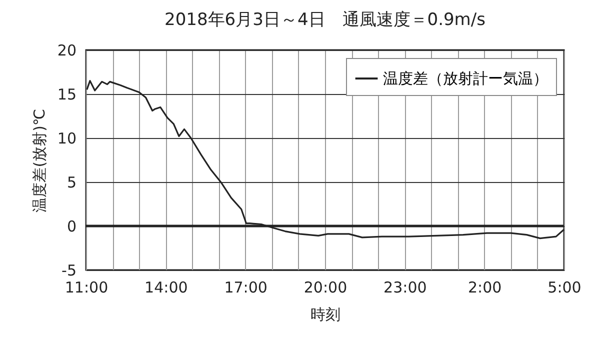 The width and height of the screenshot is (600, 347). Describe the element at coordinates (166, 287) in the screenshot. I see `x-tick-label: 14:00` at that location.